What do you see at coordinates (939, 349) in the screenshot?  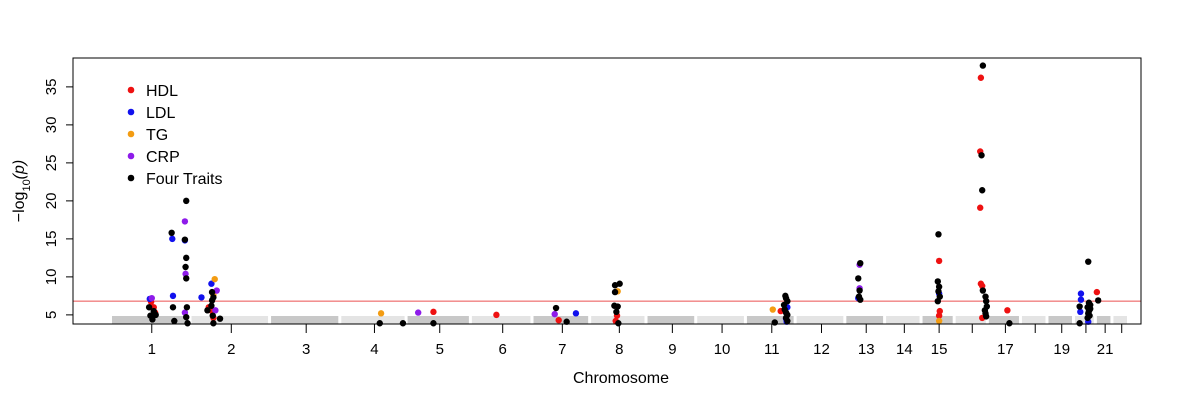 I see `x-tick-label: 15` at bounding box center [939, 349].